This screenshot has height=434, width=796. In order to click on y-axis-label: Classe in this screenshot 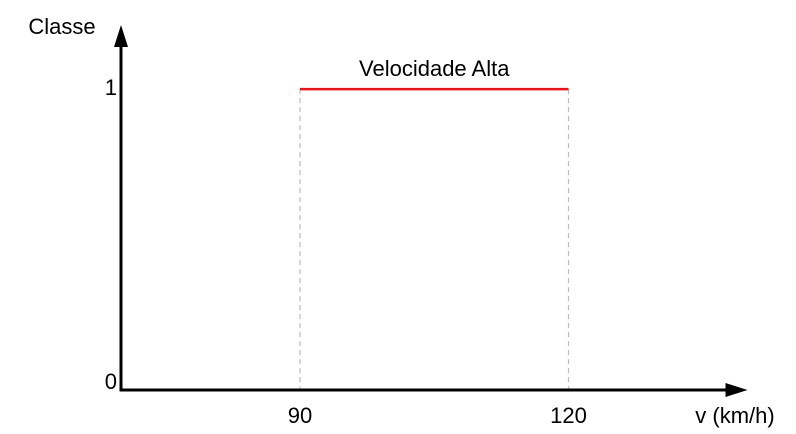, I will do `click(61, 26)`.